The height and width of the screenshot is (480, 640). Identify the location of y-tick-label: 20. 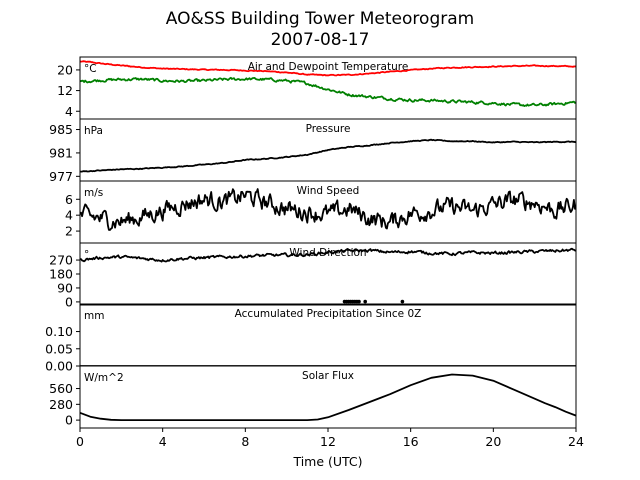
(65, 69).